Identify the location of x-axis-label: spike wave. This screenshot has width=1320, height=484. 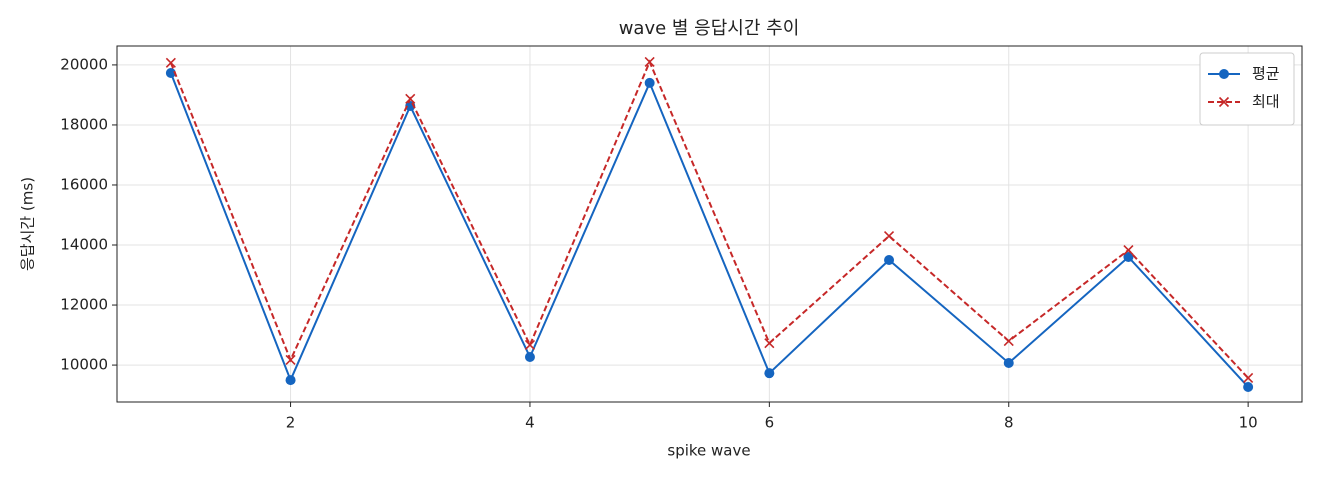
(708, 451).